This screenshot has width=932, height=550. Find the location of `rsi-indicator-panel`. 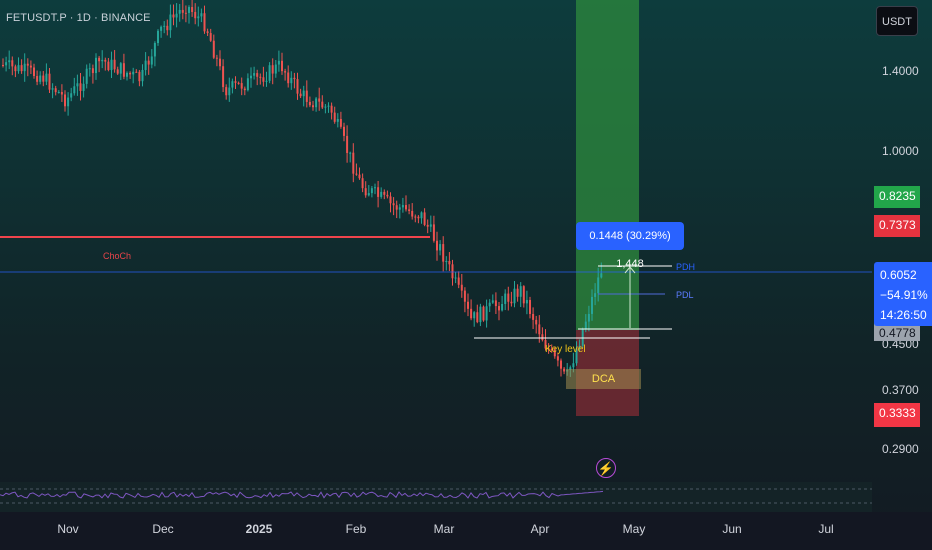

rsi-indicator-panel is located at coordinates (436, 497).